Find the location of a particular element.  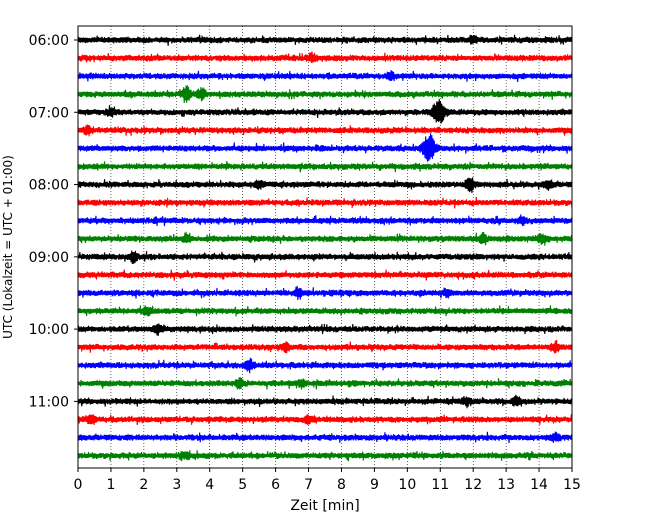

y-tick-label: 06:00 is located at coordinates (49, 41).